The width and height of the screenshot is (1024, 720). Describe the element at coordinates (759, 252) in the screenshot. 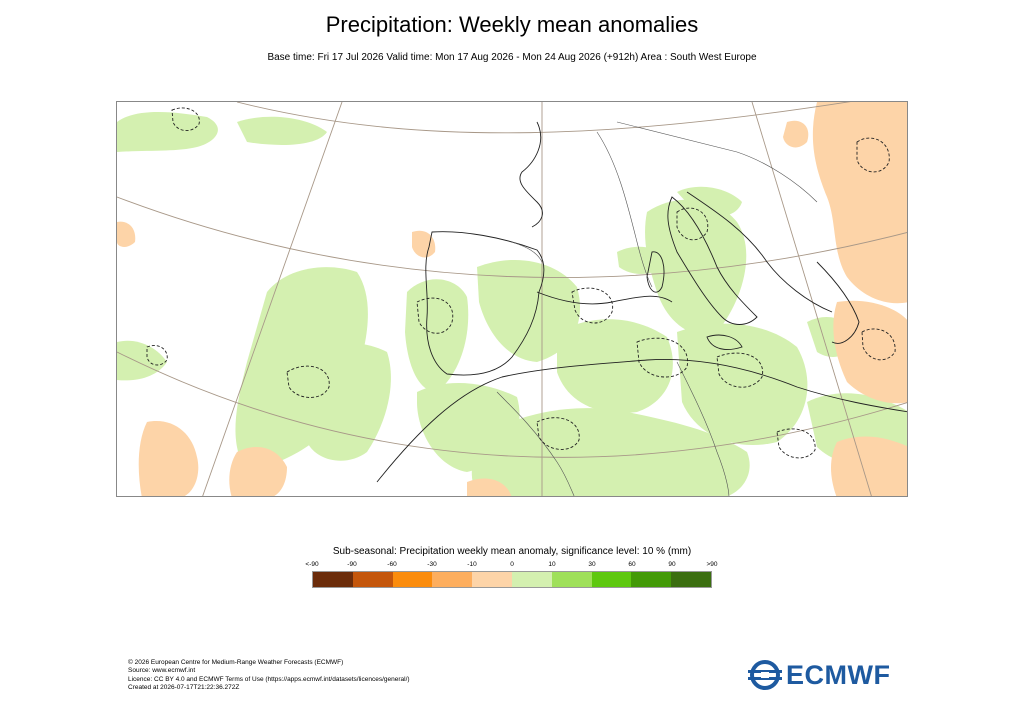

I see `coast-balkans` at that location.